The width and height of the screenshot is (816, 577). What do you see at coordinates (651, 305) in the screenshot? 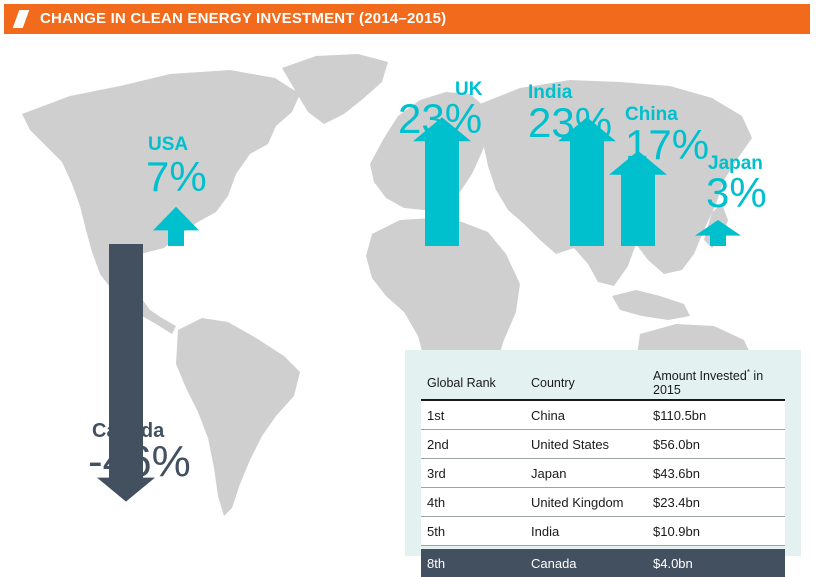
I see `southeast-asia-islands` at bounding box center [651, 305].